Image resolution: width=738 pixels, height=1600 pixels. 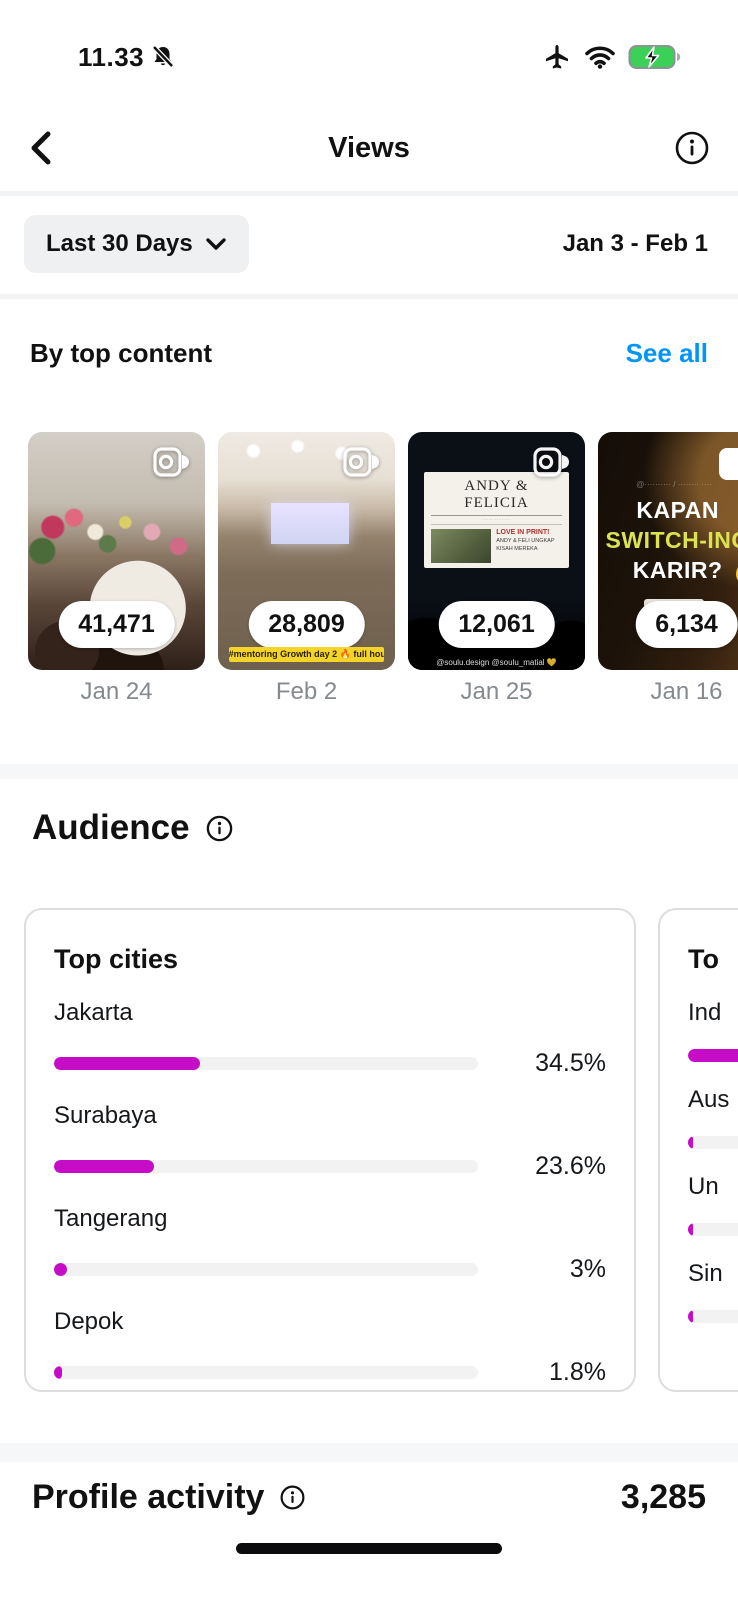 What do you see at coordinates (306, 691) in the screenshot?
I see `content-date: Feb 2` at bounding box center [306, 691].